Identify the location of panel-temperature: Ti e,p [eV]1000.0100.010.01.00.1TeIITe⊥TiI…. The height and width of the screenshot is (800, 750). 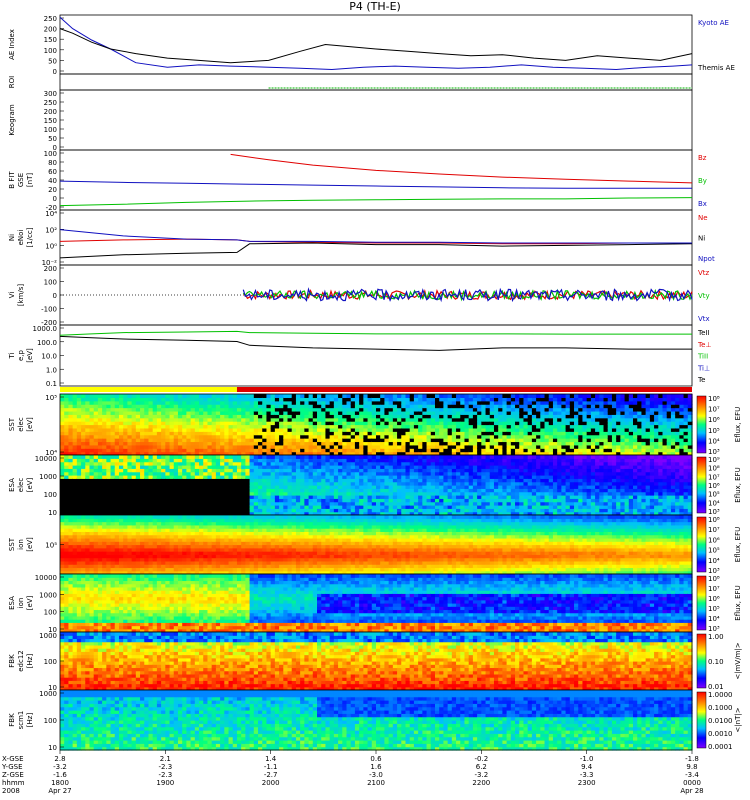
(360, 356).